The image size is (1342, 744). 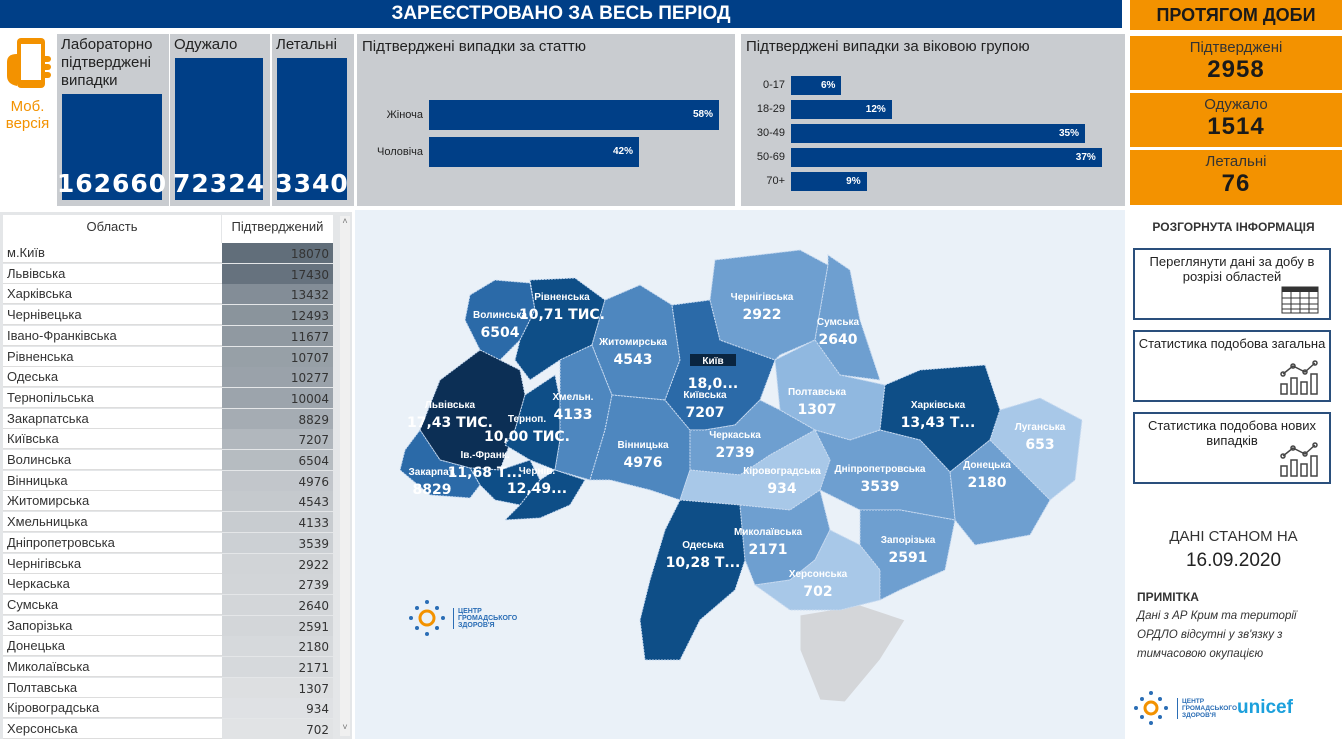 I want to click on region-name: м.Київ, so click(x=26, y=252).